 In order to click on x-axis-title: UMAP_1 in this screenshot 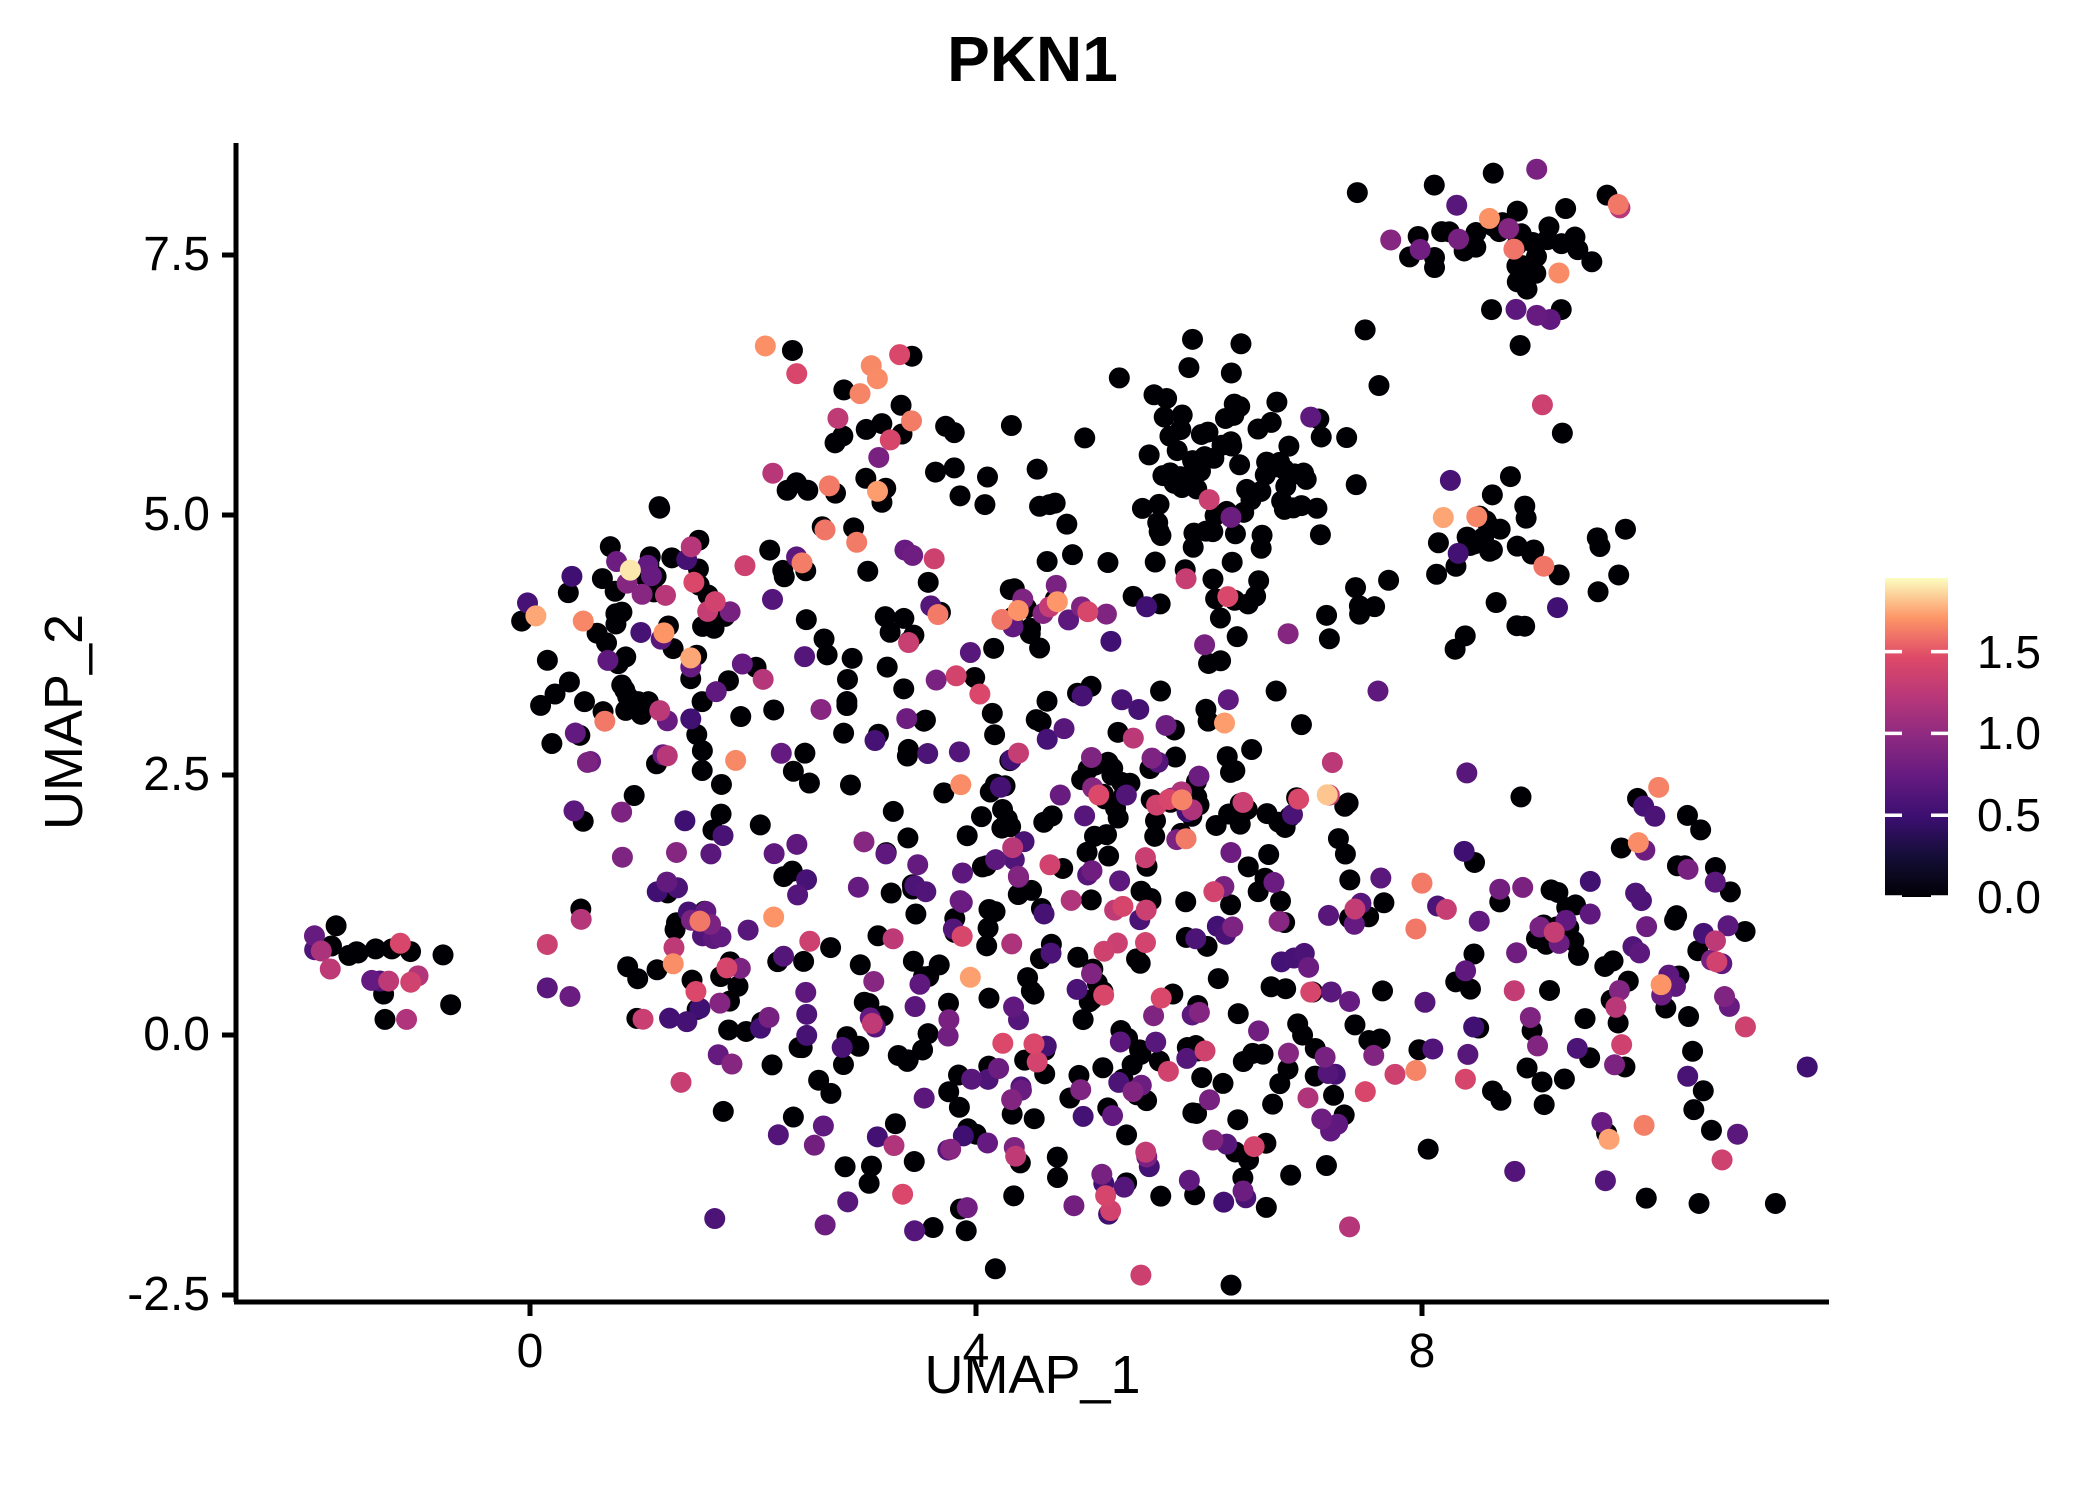, I will do `click(1032, 1375)`.